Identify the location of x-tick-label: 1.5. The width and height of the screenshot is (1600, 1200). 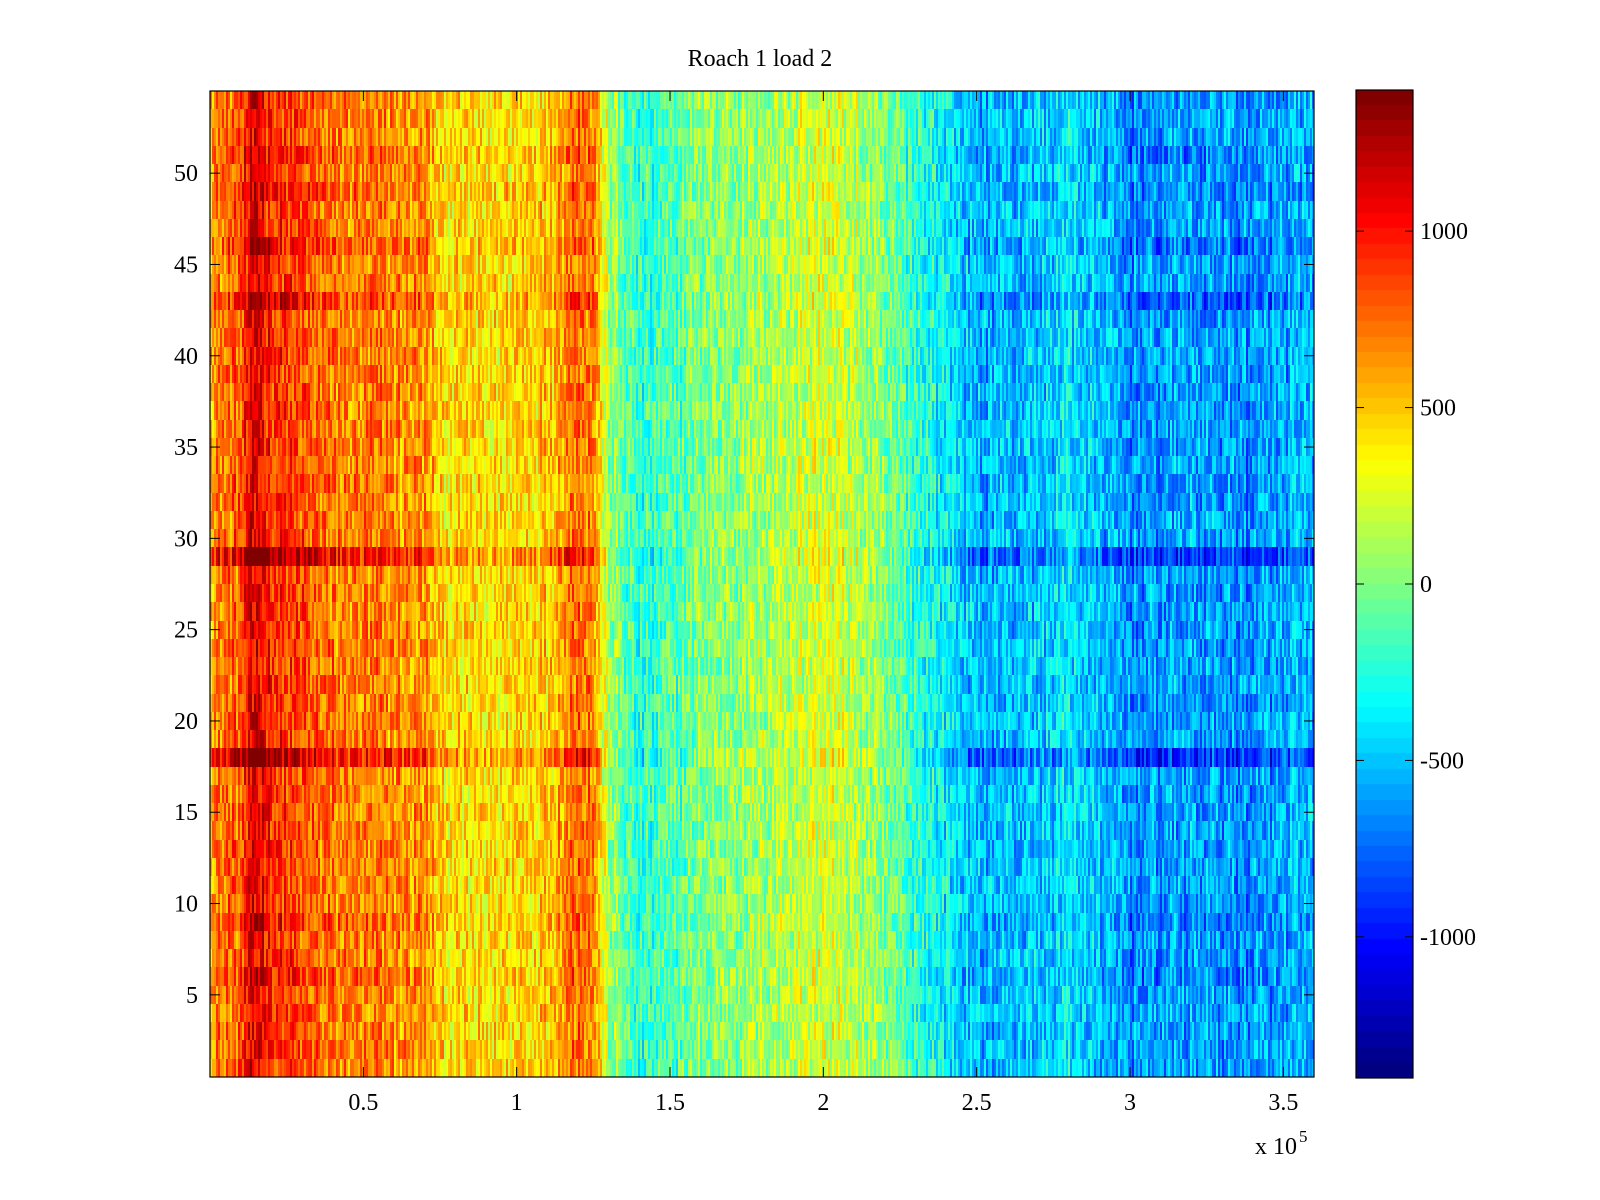
(670, 1103).